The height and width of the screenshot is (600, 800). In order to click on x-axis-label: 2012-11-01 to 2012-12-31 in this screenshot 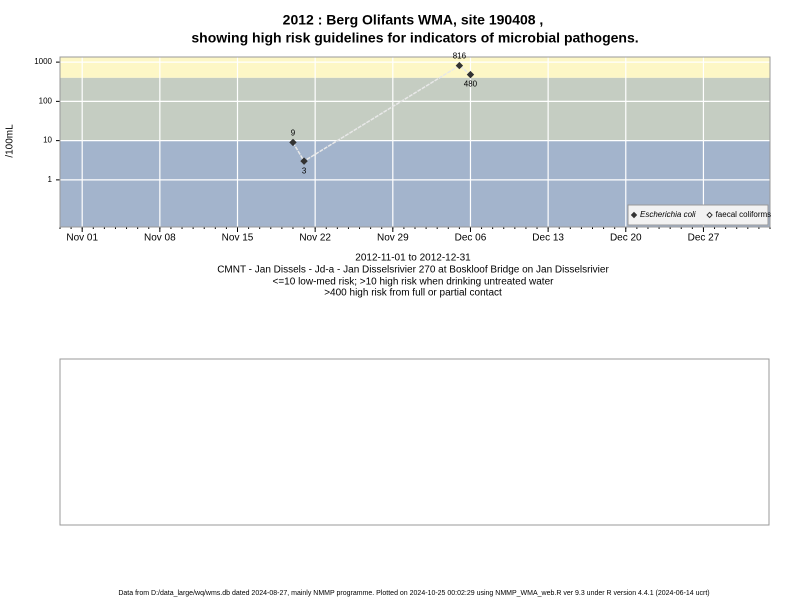, I will do `click(413, 258)`.